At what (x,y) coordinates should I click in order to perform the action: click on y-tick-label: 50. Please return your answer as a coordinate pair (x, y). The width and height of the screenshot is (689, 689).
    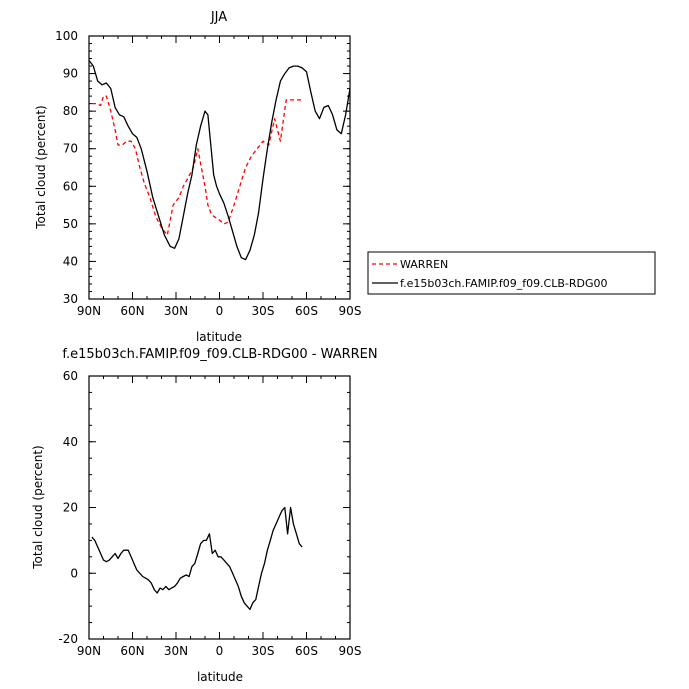
    Looking at the image, I should click on (70, 224).